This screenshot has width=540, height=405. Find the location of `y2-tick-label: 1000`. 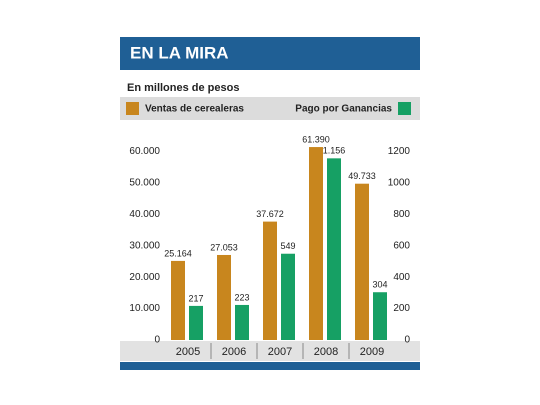

y2-tick-label: 1000 is located at coordinates (399, 182).